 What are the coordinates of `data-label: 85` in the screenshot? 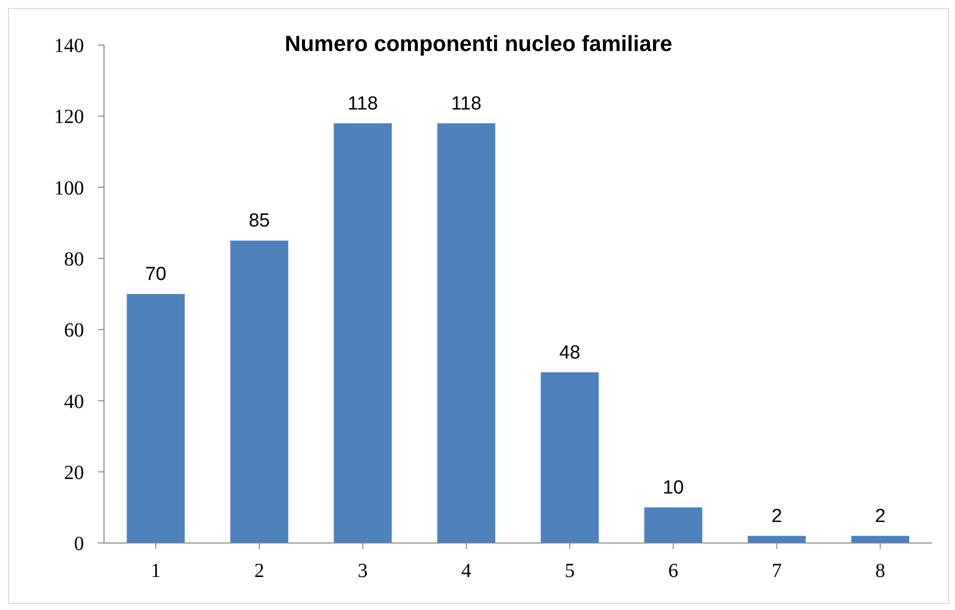 It's located at (259, 221).